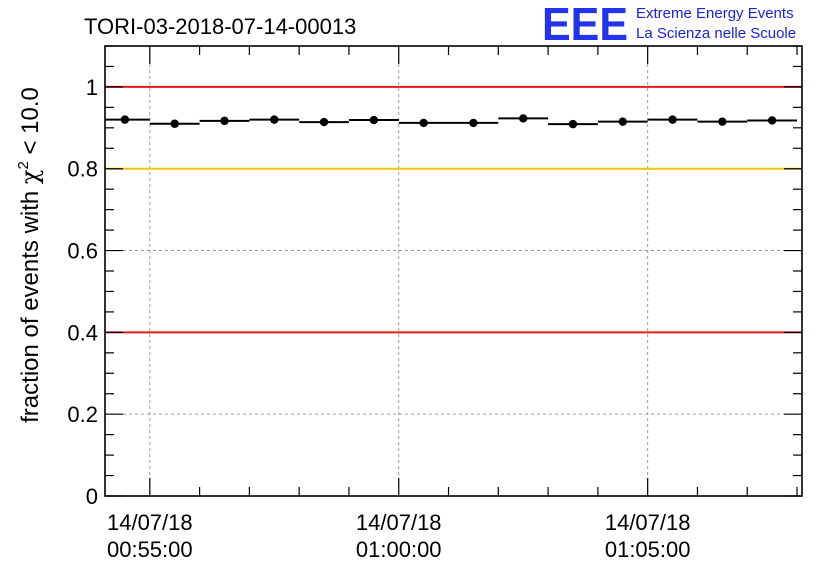  Describe the element at coordinates (82, 292) in the screenshot. I see `y-tick-labels: 0 0.2 0.4 0.6 0.8 1` at that location.